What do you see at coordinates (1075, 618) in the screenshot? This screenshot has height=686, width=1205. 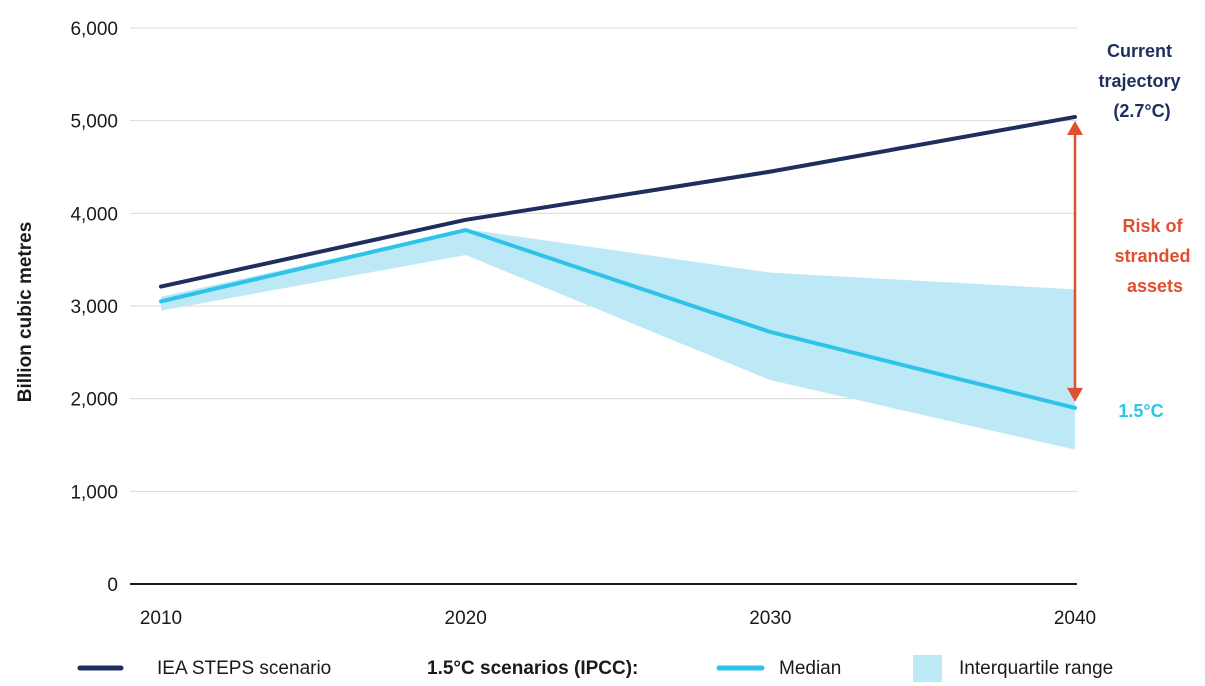 I see `x-tick-label-2040: 2040` at bounding box center [1075, 618].